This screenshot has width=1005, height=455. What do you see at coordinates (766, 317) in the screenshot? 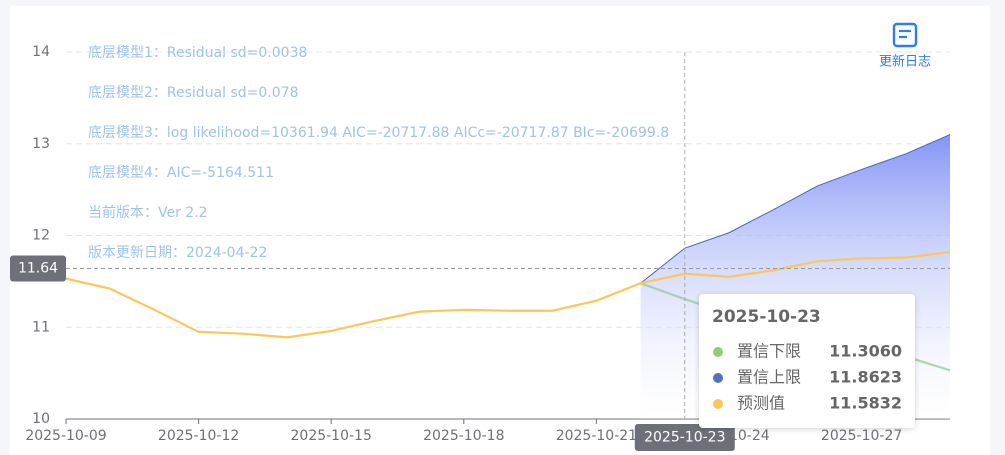
I see `tooltip-title: 2025-10-23` at bounding box center [766, 317].